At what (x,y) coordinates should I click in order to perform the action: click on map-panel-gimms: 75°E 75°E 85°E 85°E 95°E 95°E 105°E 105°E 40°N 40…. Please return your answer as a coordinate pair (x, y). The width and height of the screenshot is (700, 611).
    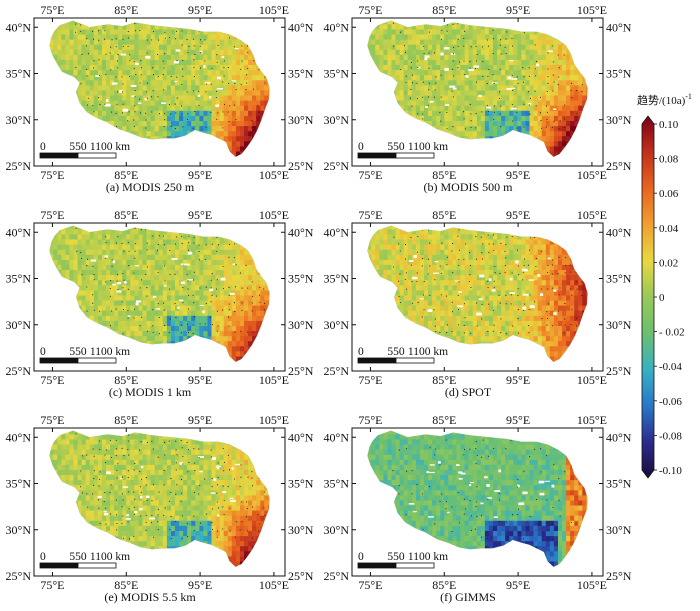
    Looking at the image, I should click on (475, 510).